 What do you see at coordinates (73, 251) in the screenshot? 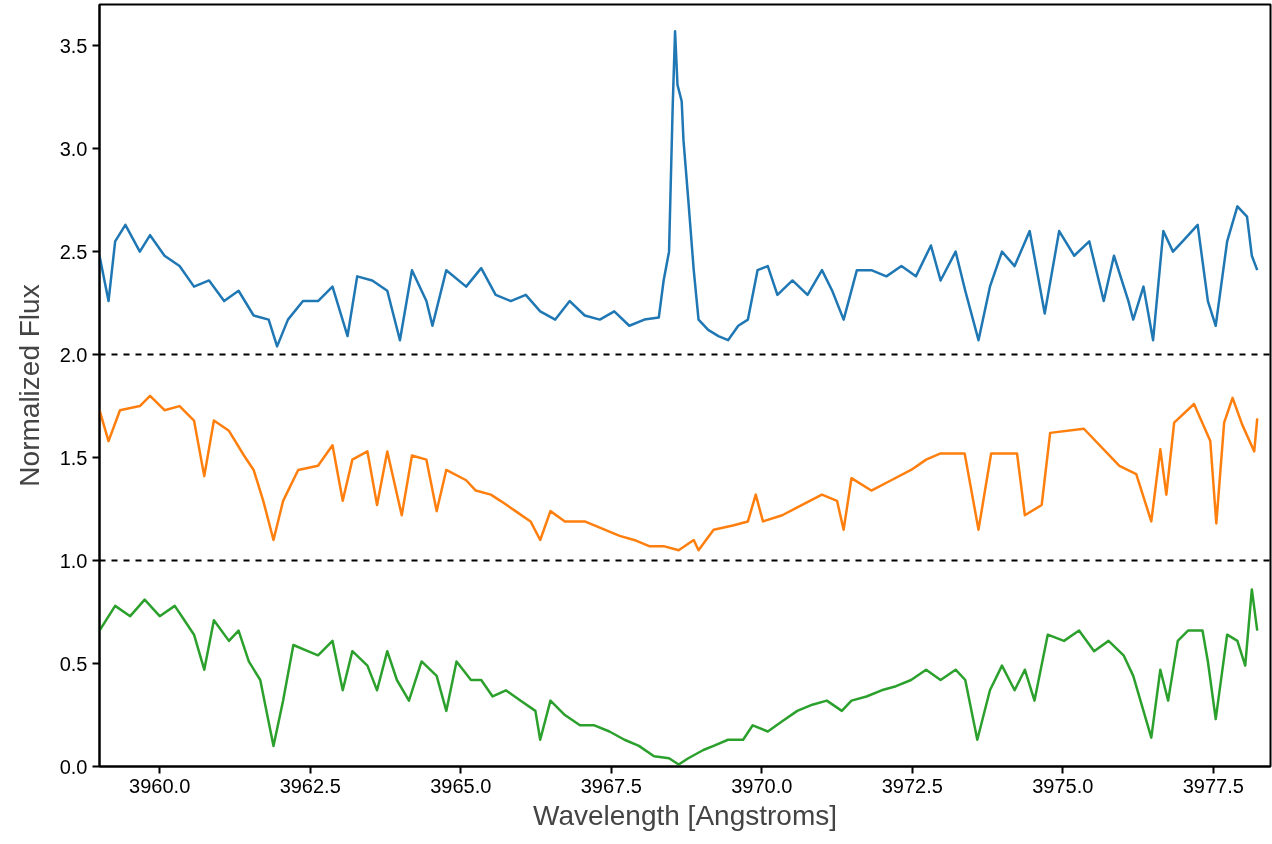
I see `y-tick-label: 2.5` at bounding box center [73, 251].